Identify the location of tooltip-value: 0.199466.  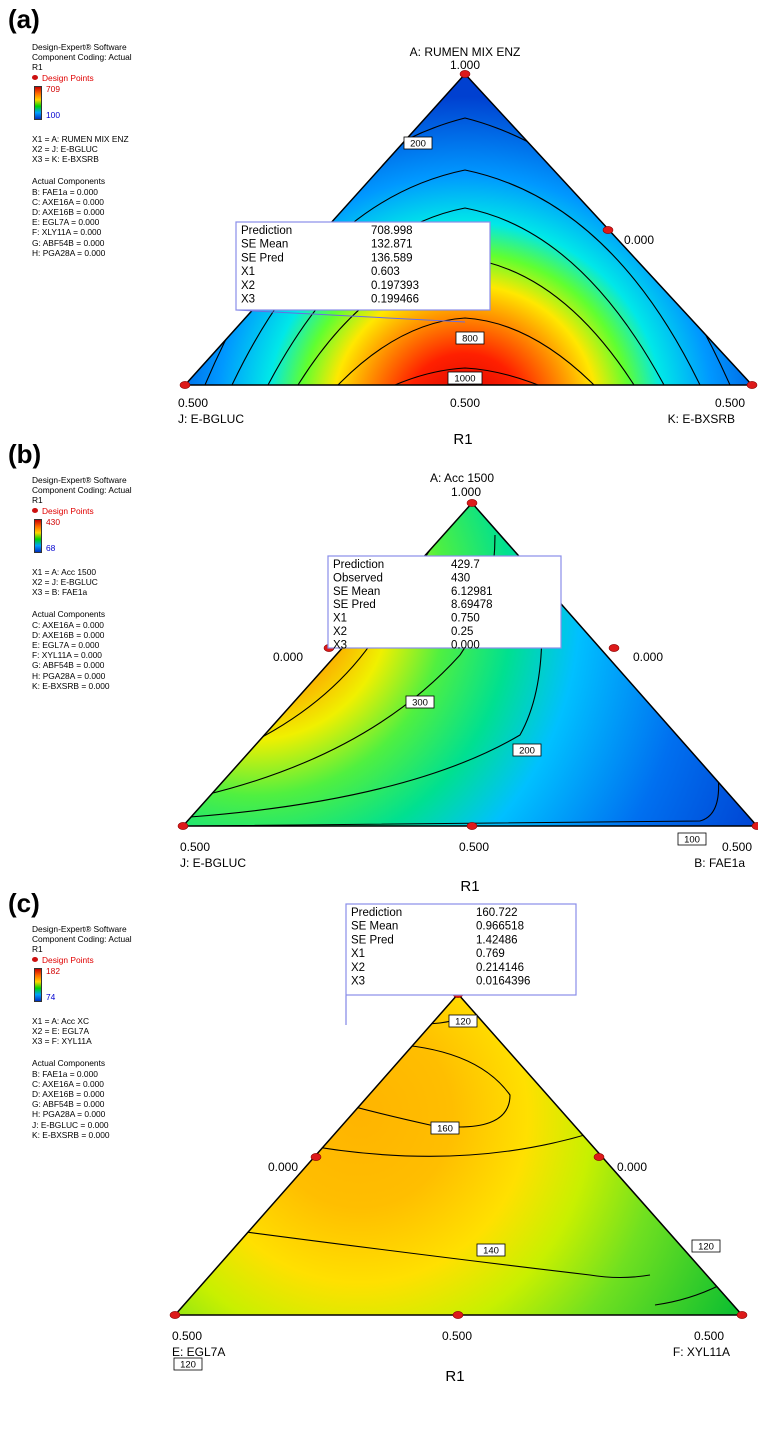
(395, 300).